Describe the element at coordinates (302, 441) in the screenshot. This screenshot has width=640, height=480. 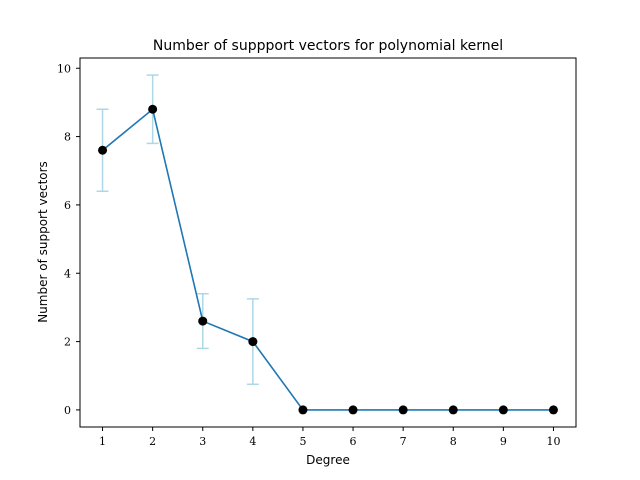
I see `x-tick-label: 5` at that location.